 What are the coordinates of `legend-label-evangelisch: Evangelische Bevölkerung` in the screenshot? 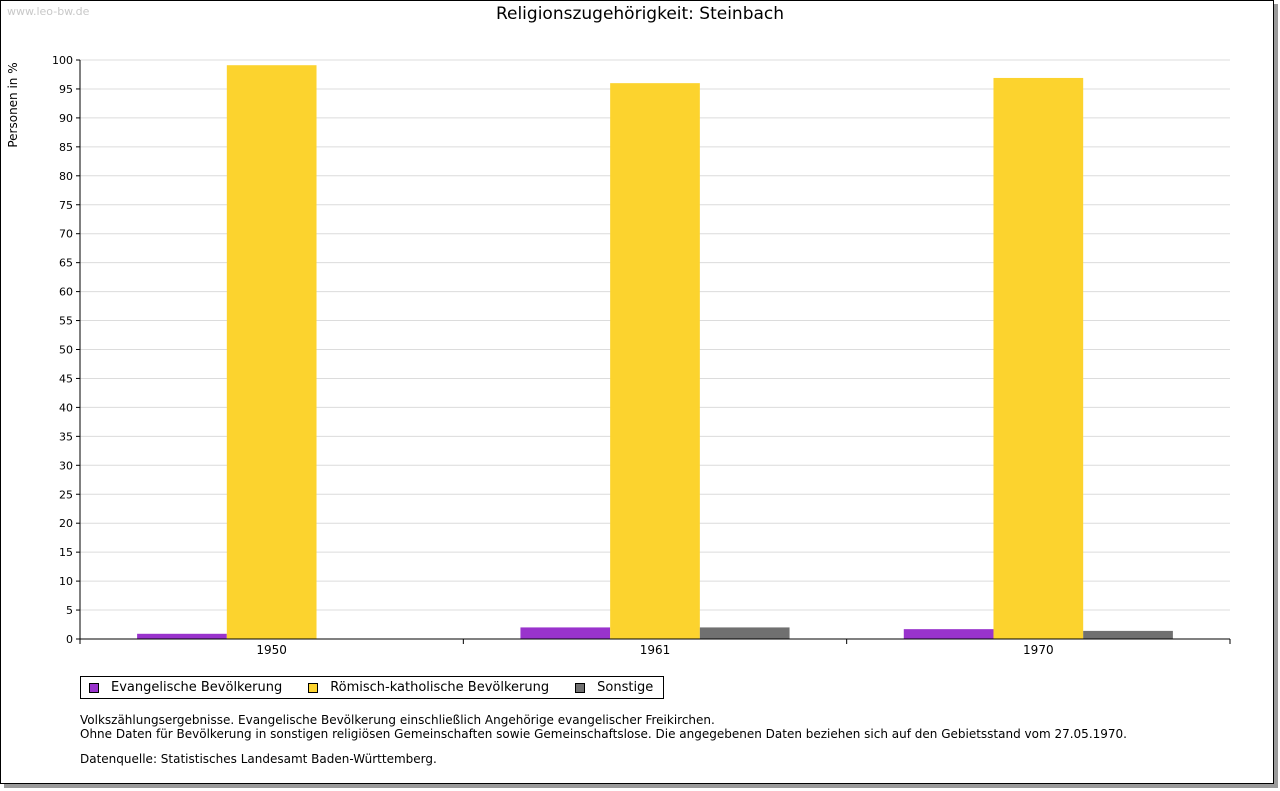 It's located at (197, 687).